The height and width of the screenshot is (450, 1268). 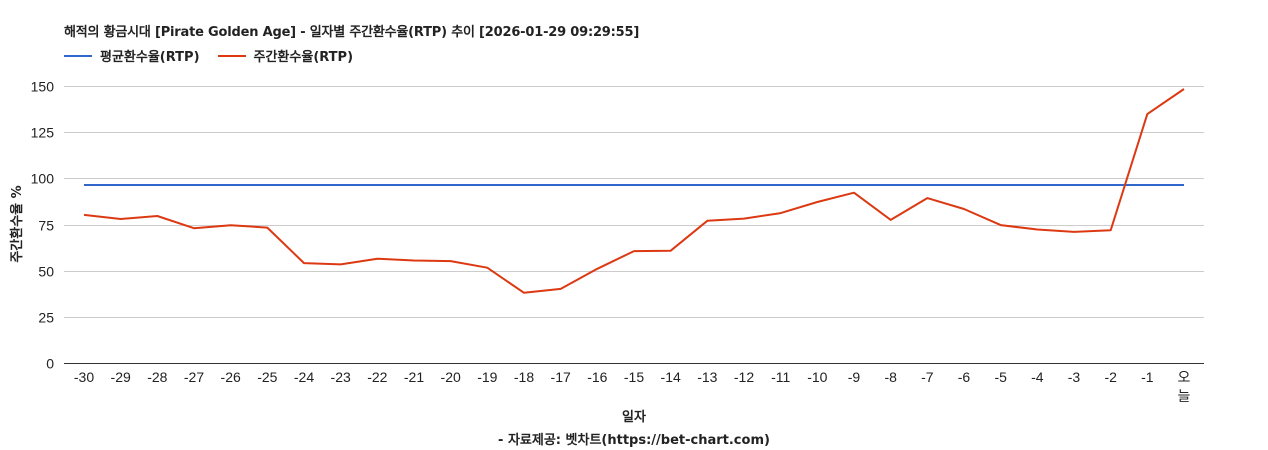 What do you see at coordinates (303, 57) in the screenshot?
I see `legend-label-weekly: 주간환수율(RTP)` at bounding box center [303, 57].